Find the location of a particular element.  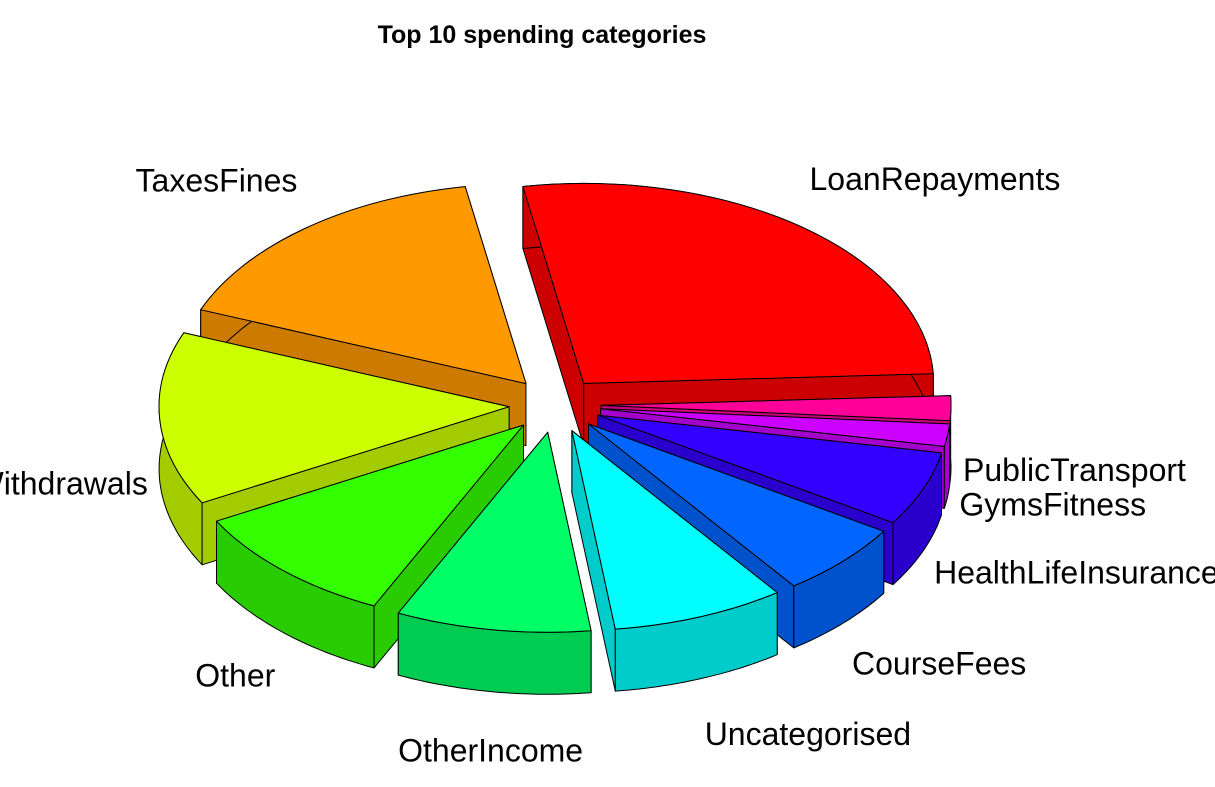

slice-label-7: Other is located at coordinates (235, 676).